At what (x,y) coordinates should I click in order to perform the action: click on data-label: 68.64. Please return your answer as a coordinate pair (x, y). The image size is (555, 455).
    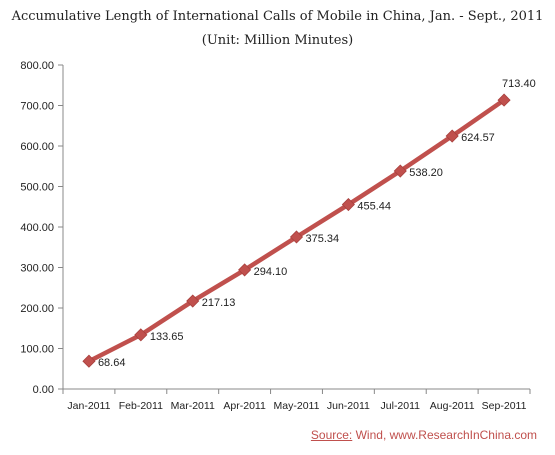
    Looking at the image, I should click on (112, 363).